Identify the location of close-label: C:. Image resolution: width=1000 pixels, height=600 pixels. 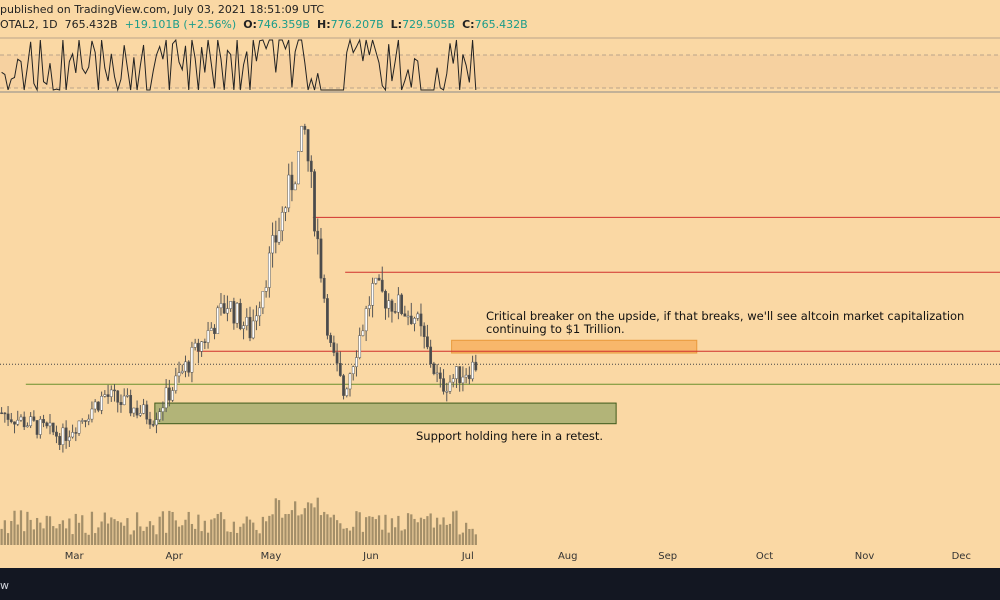
(468, 24).